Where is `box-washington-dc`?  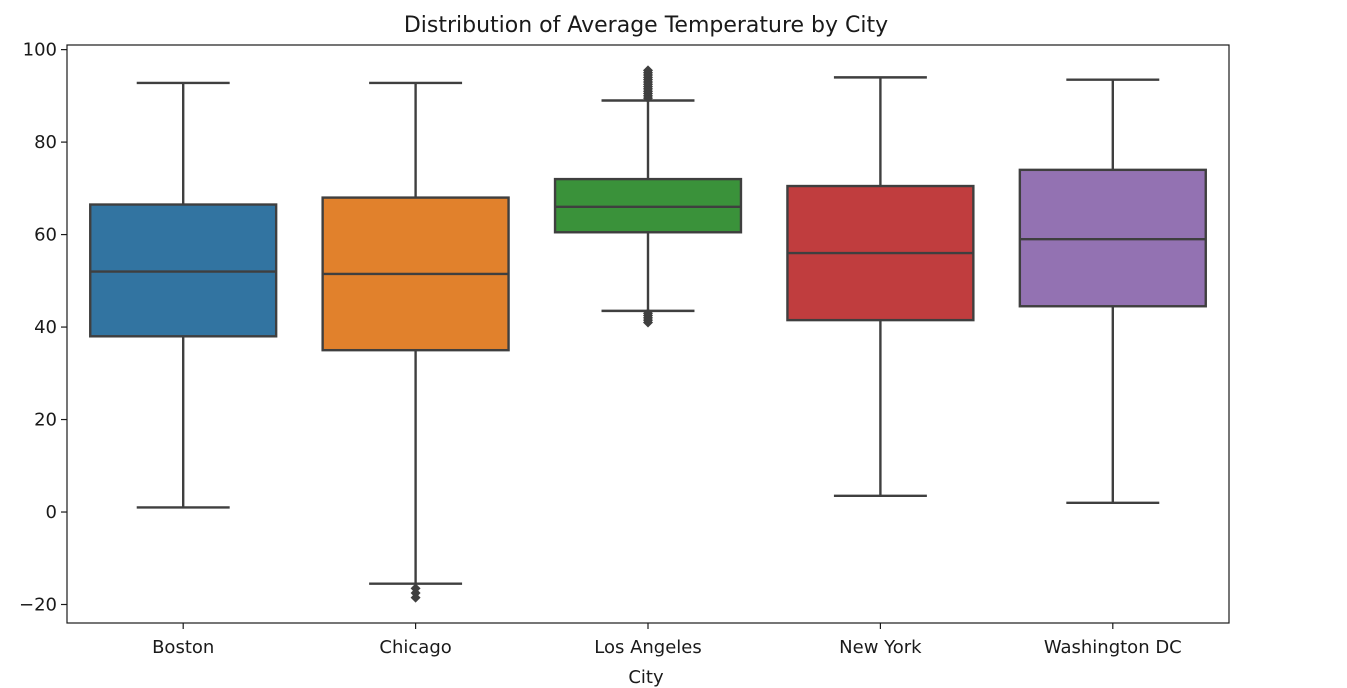 box-washington-dc is located at coordinates (1112, 291).